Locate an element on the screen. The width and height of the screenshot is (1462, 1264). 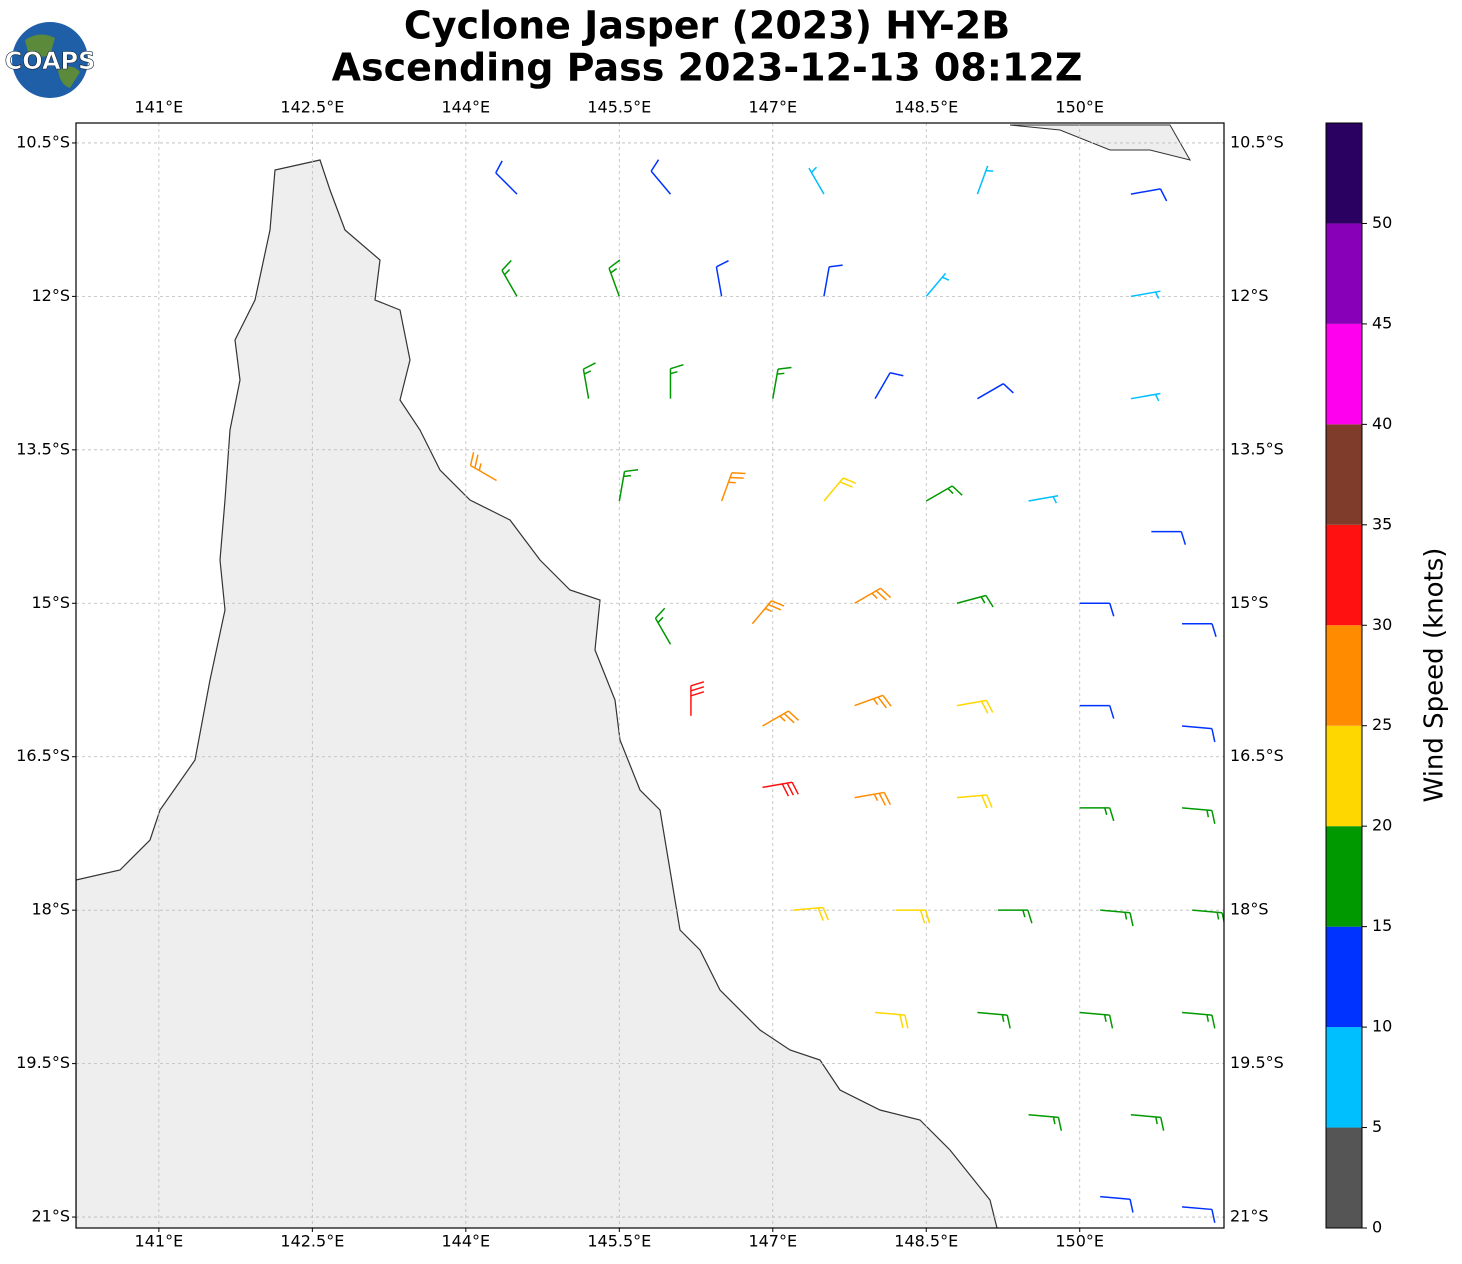
x-tick-label: 142.5°E is located at coordinates (312, 107).